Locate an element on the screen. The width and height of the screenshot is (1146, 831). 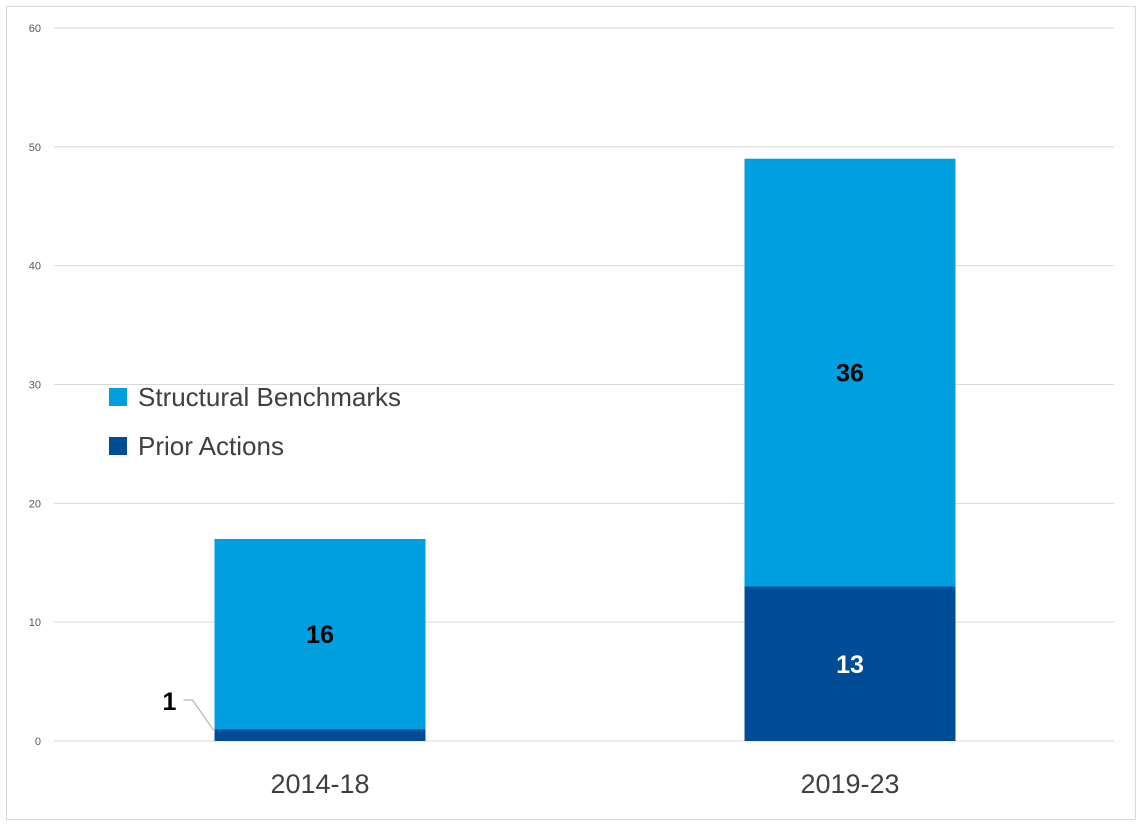
y-tick-label: 10 is located at coordinates (35, 623).